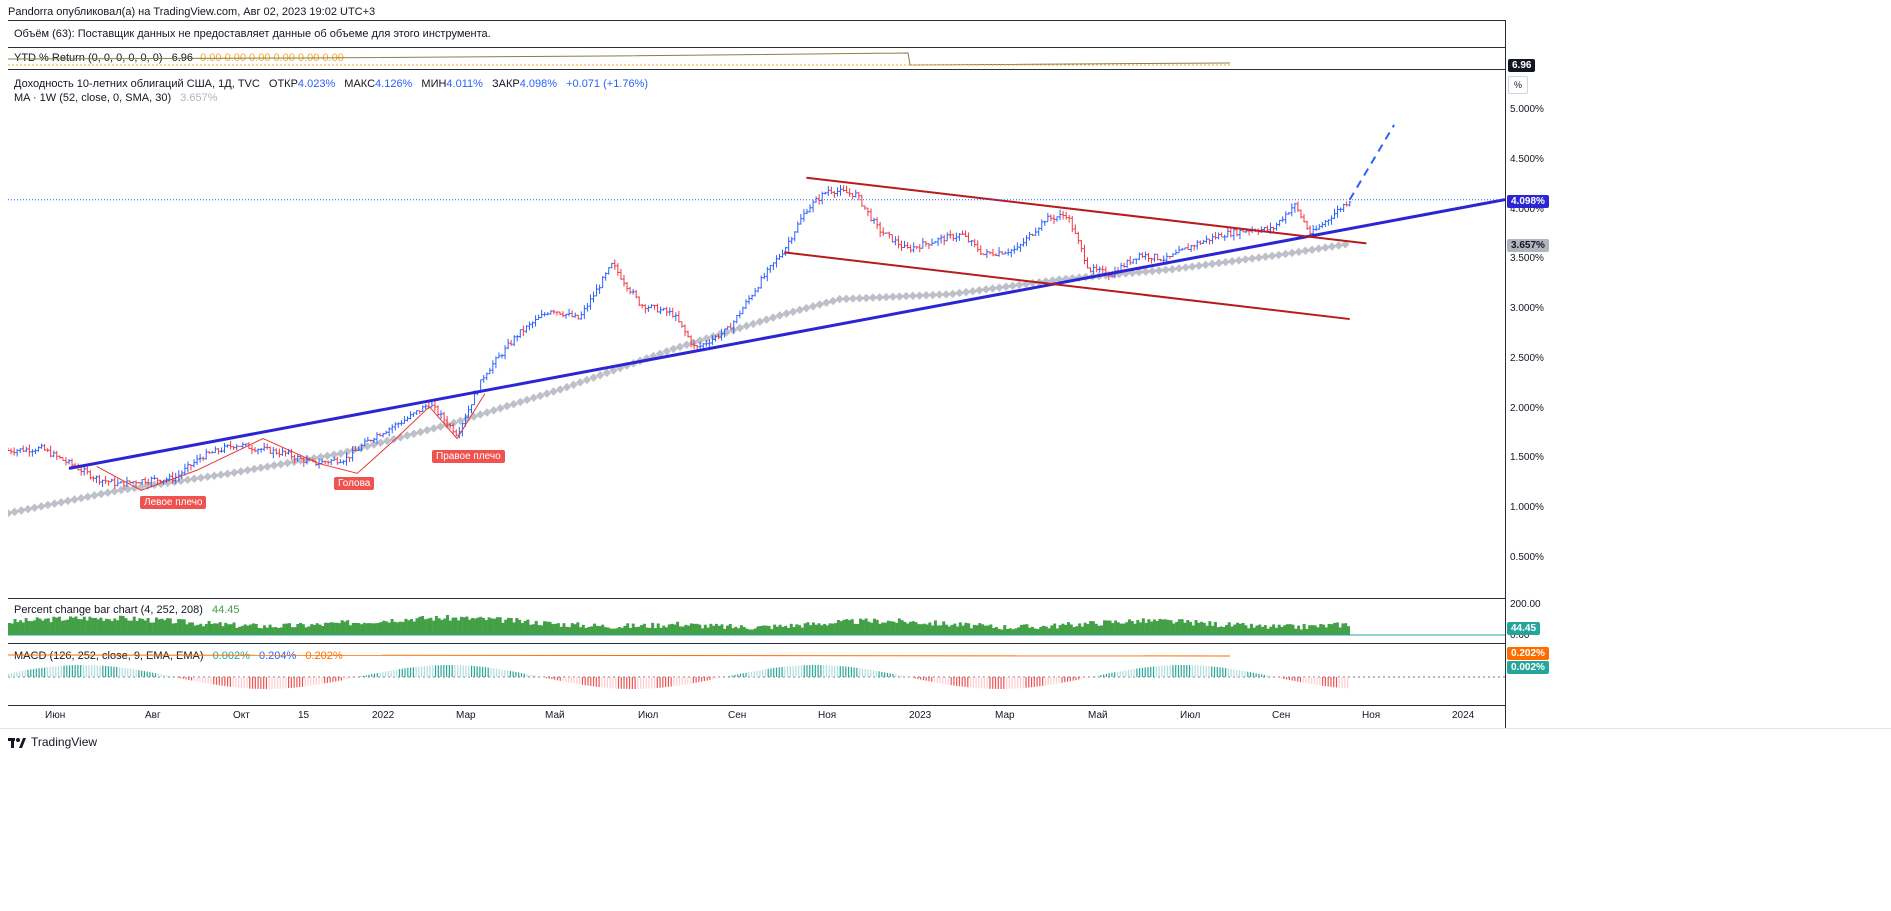  Describe the element at coordinates (1067, 286) in the screenshot. I see `channel-lower-line` at that location.